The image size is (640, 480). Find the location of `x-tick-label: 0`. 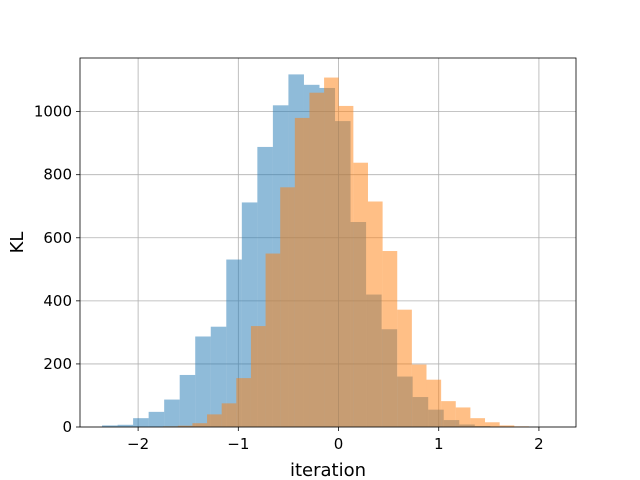

x-tick-label: 0 is located at coordinates (339, 444).